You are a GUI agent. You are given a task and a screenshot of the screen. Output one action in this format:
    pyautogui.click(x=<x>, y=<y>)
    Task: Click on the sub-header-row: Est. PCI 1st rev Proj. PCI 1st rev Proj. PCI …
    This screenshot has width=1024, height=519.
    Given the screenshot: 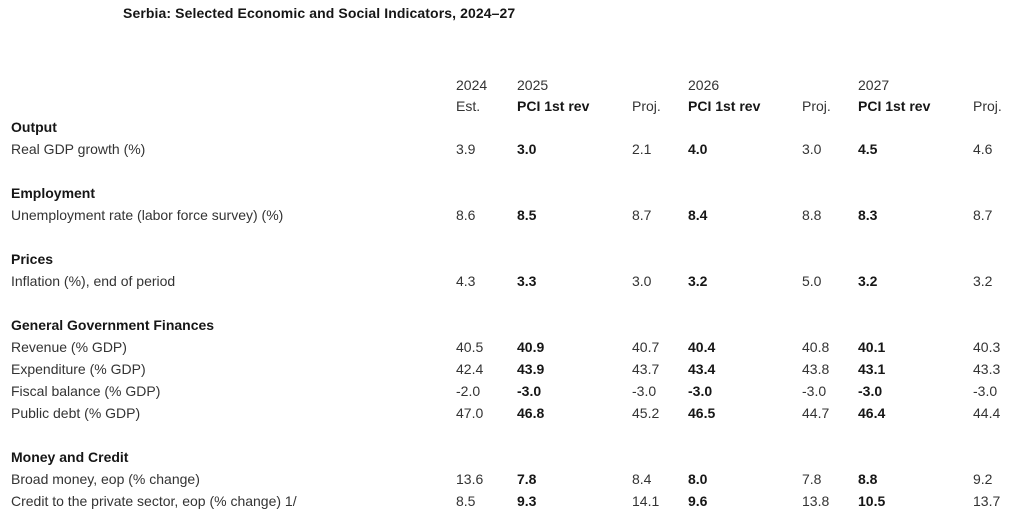 What is the action you would take?
    pyautogui.click(x=512, y=105)
    